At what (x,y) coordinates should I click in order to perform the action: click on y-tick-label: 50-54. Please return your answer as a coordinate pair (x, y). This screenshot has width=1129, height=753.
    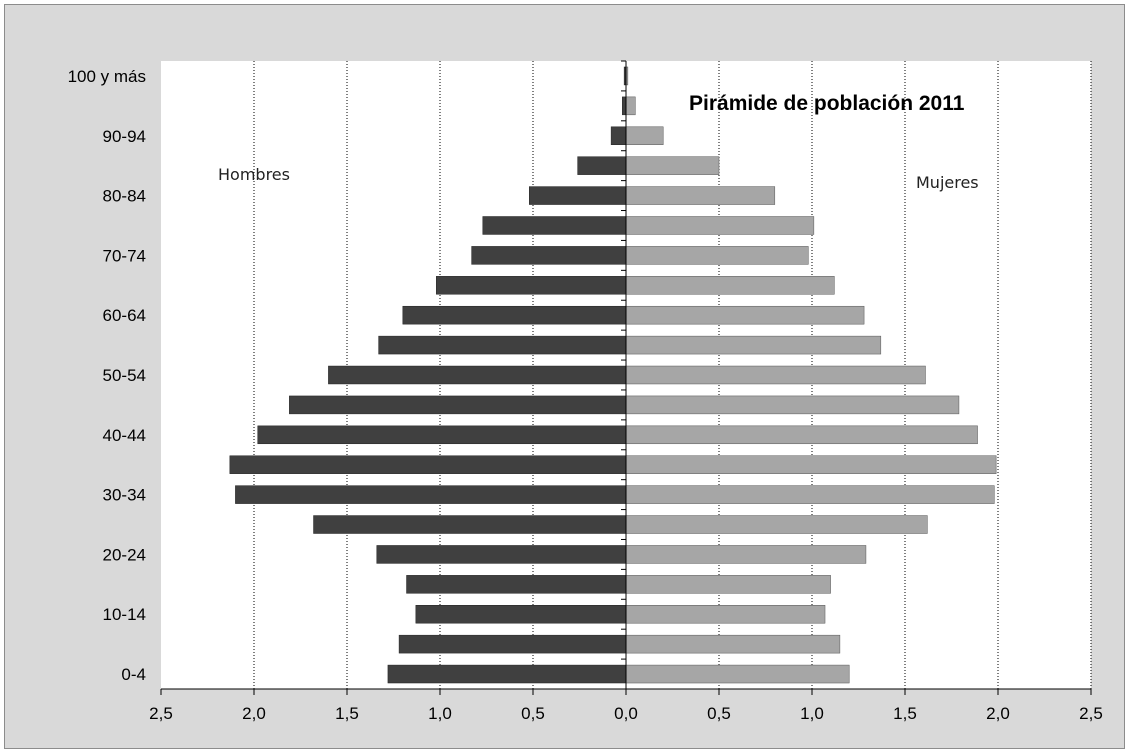
    Looking at the image, I should click on (124, 375).